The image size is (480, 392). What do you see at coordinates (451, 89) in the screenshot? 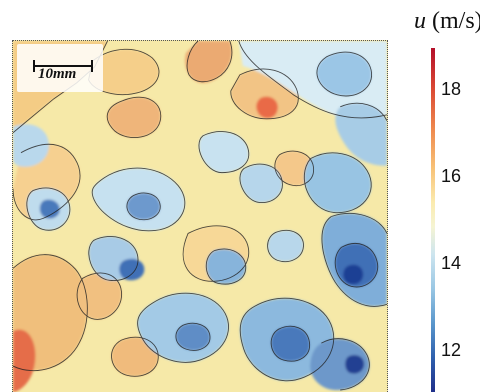
I see `colorbar-tick-18: 18` at bounding box center [451, 89].